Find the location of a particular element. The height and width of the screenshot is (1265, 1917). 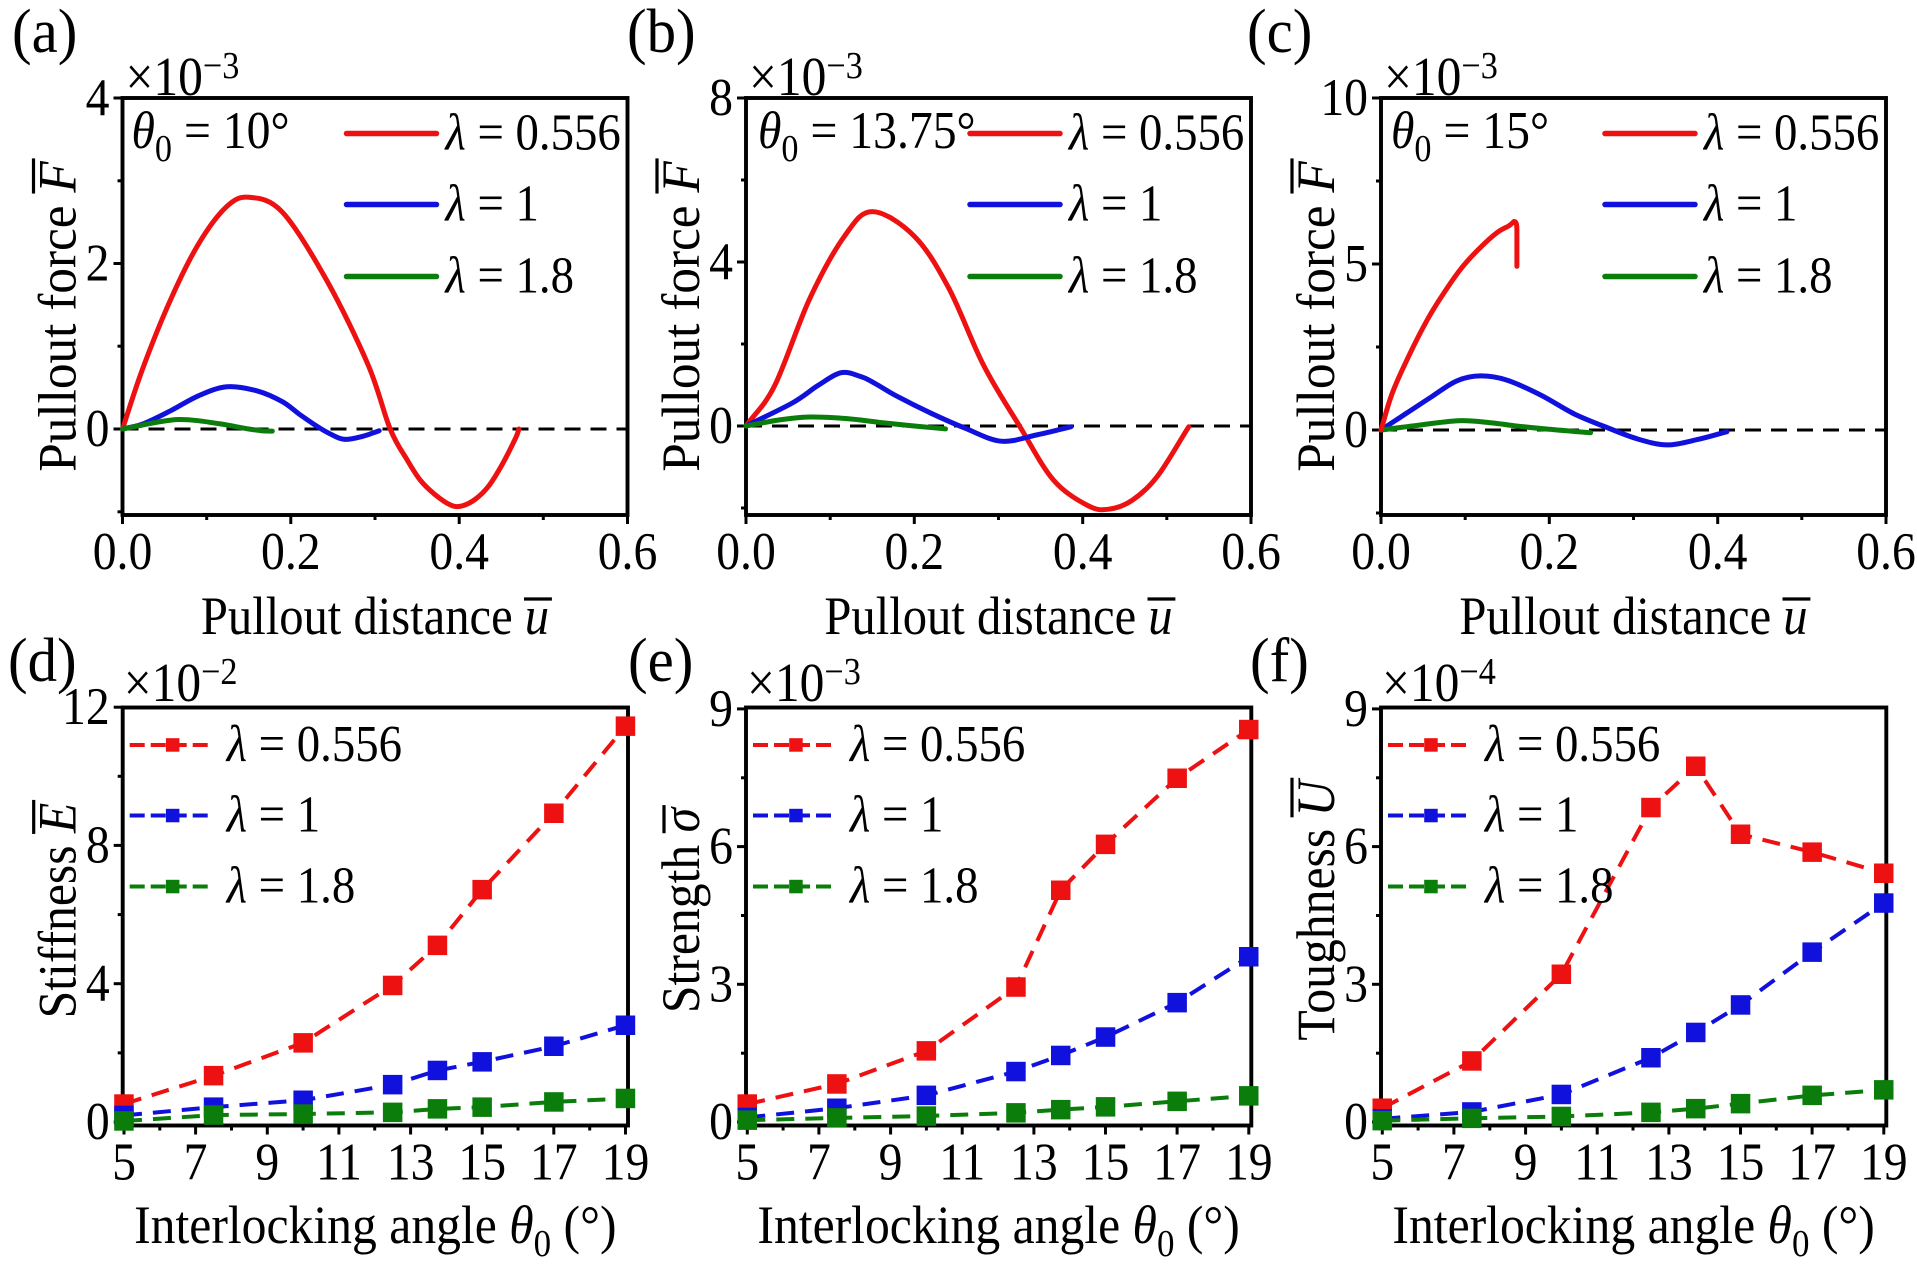

svg-text: θ0 = 15° is located at coordinates (1470, 135).